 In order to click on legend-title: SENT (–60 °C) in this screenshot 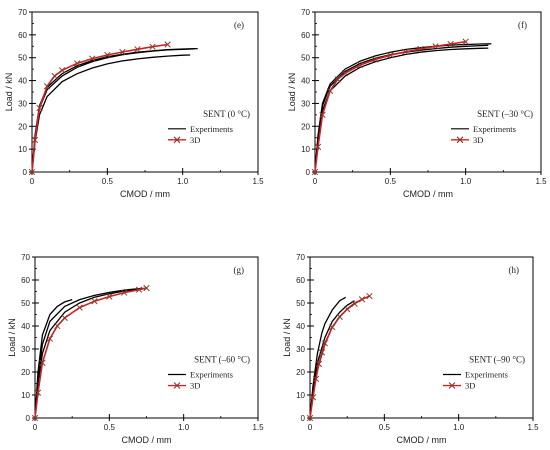, I will do `click(222, 360)`.